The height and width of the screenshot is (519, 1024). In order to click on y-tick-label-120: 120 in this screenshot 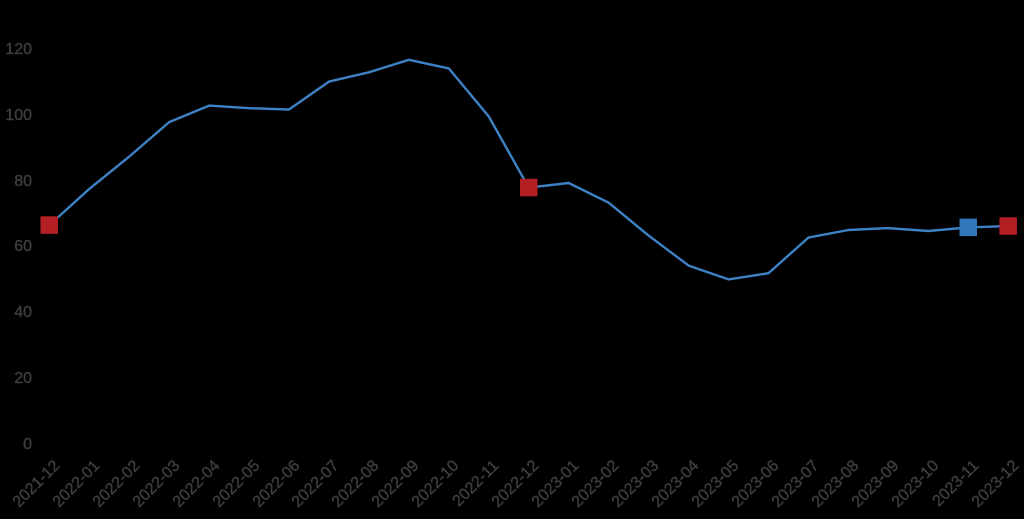, I will do `click(18, 49)`.